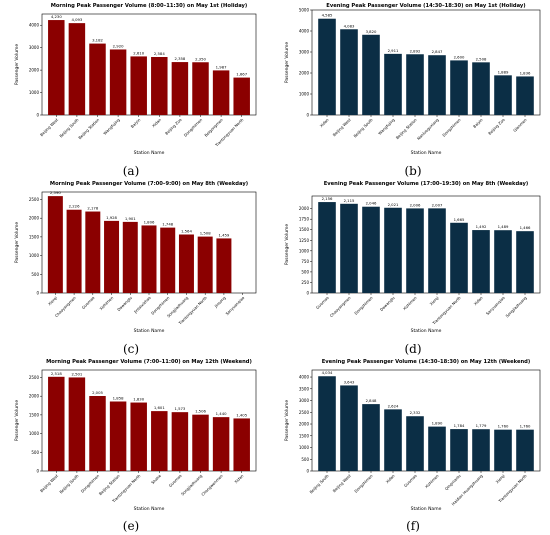 The width and height of the screenshot is (550, 535). I want to click on panel-label-a: (a), so click(131, 171).